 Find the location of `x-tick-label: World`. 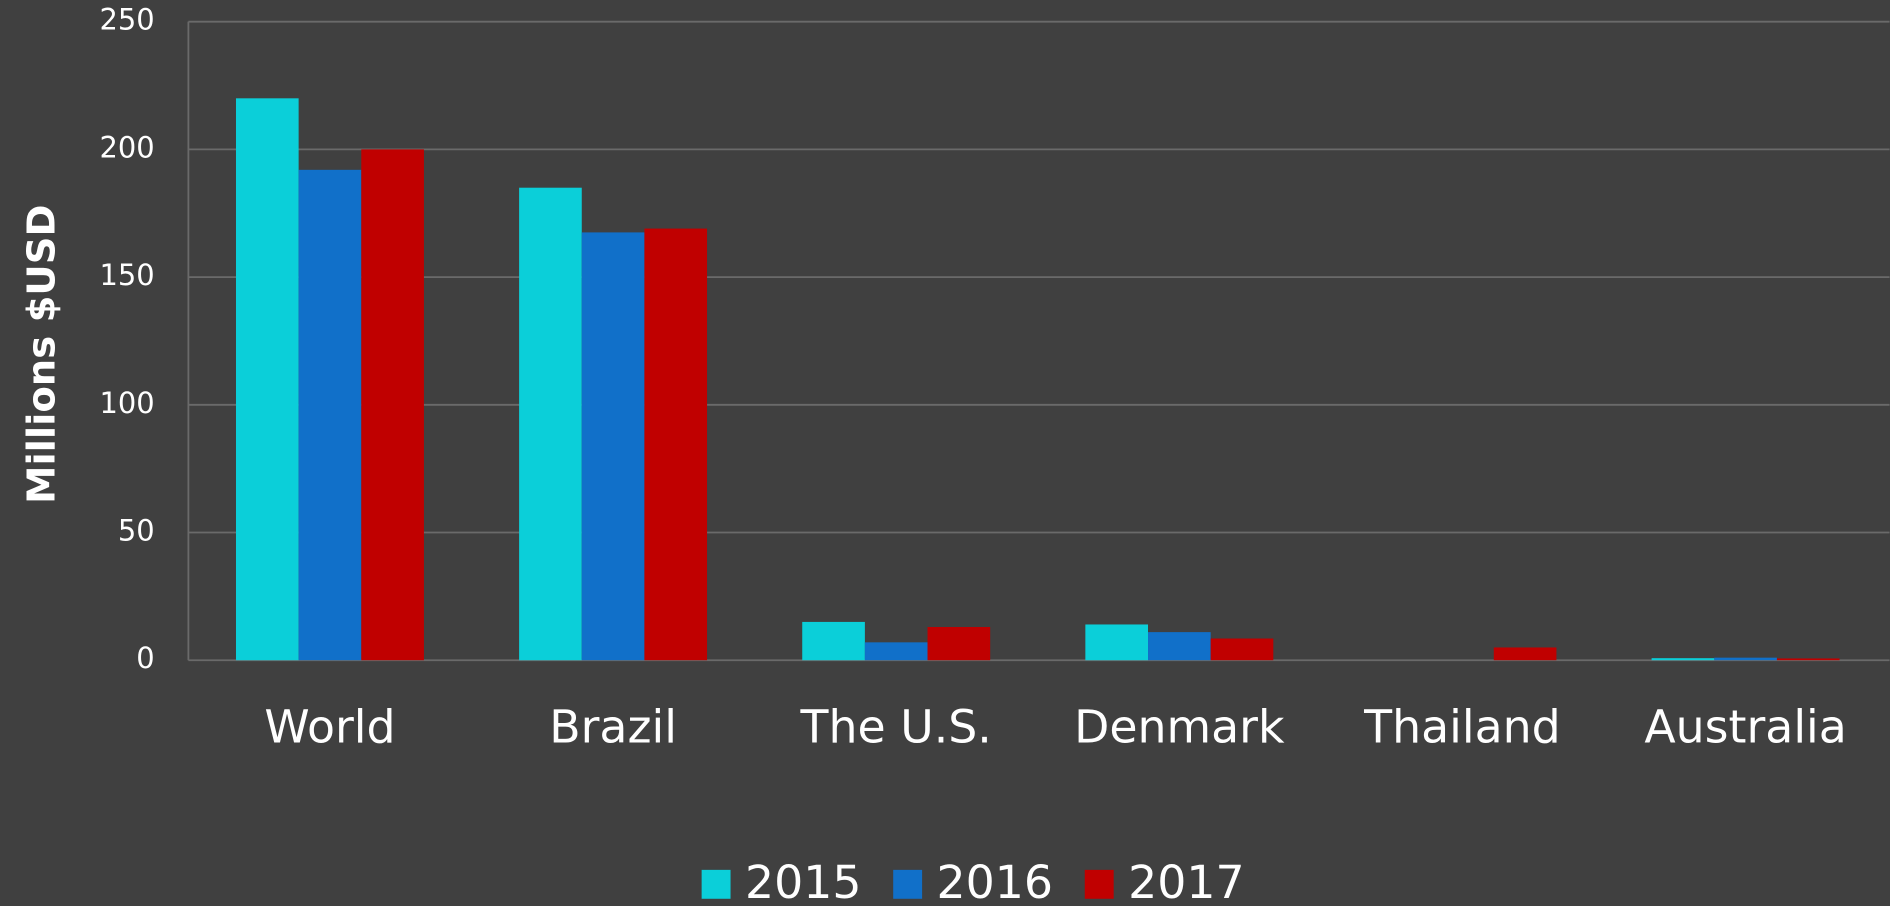

x-tick-label: World is located at coordinates (329, 727).